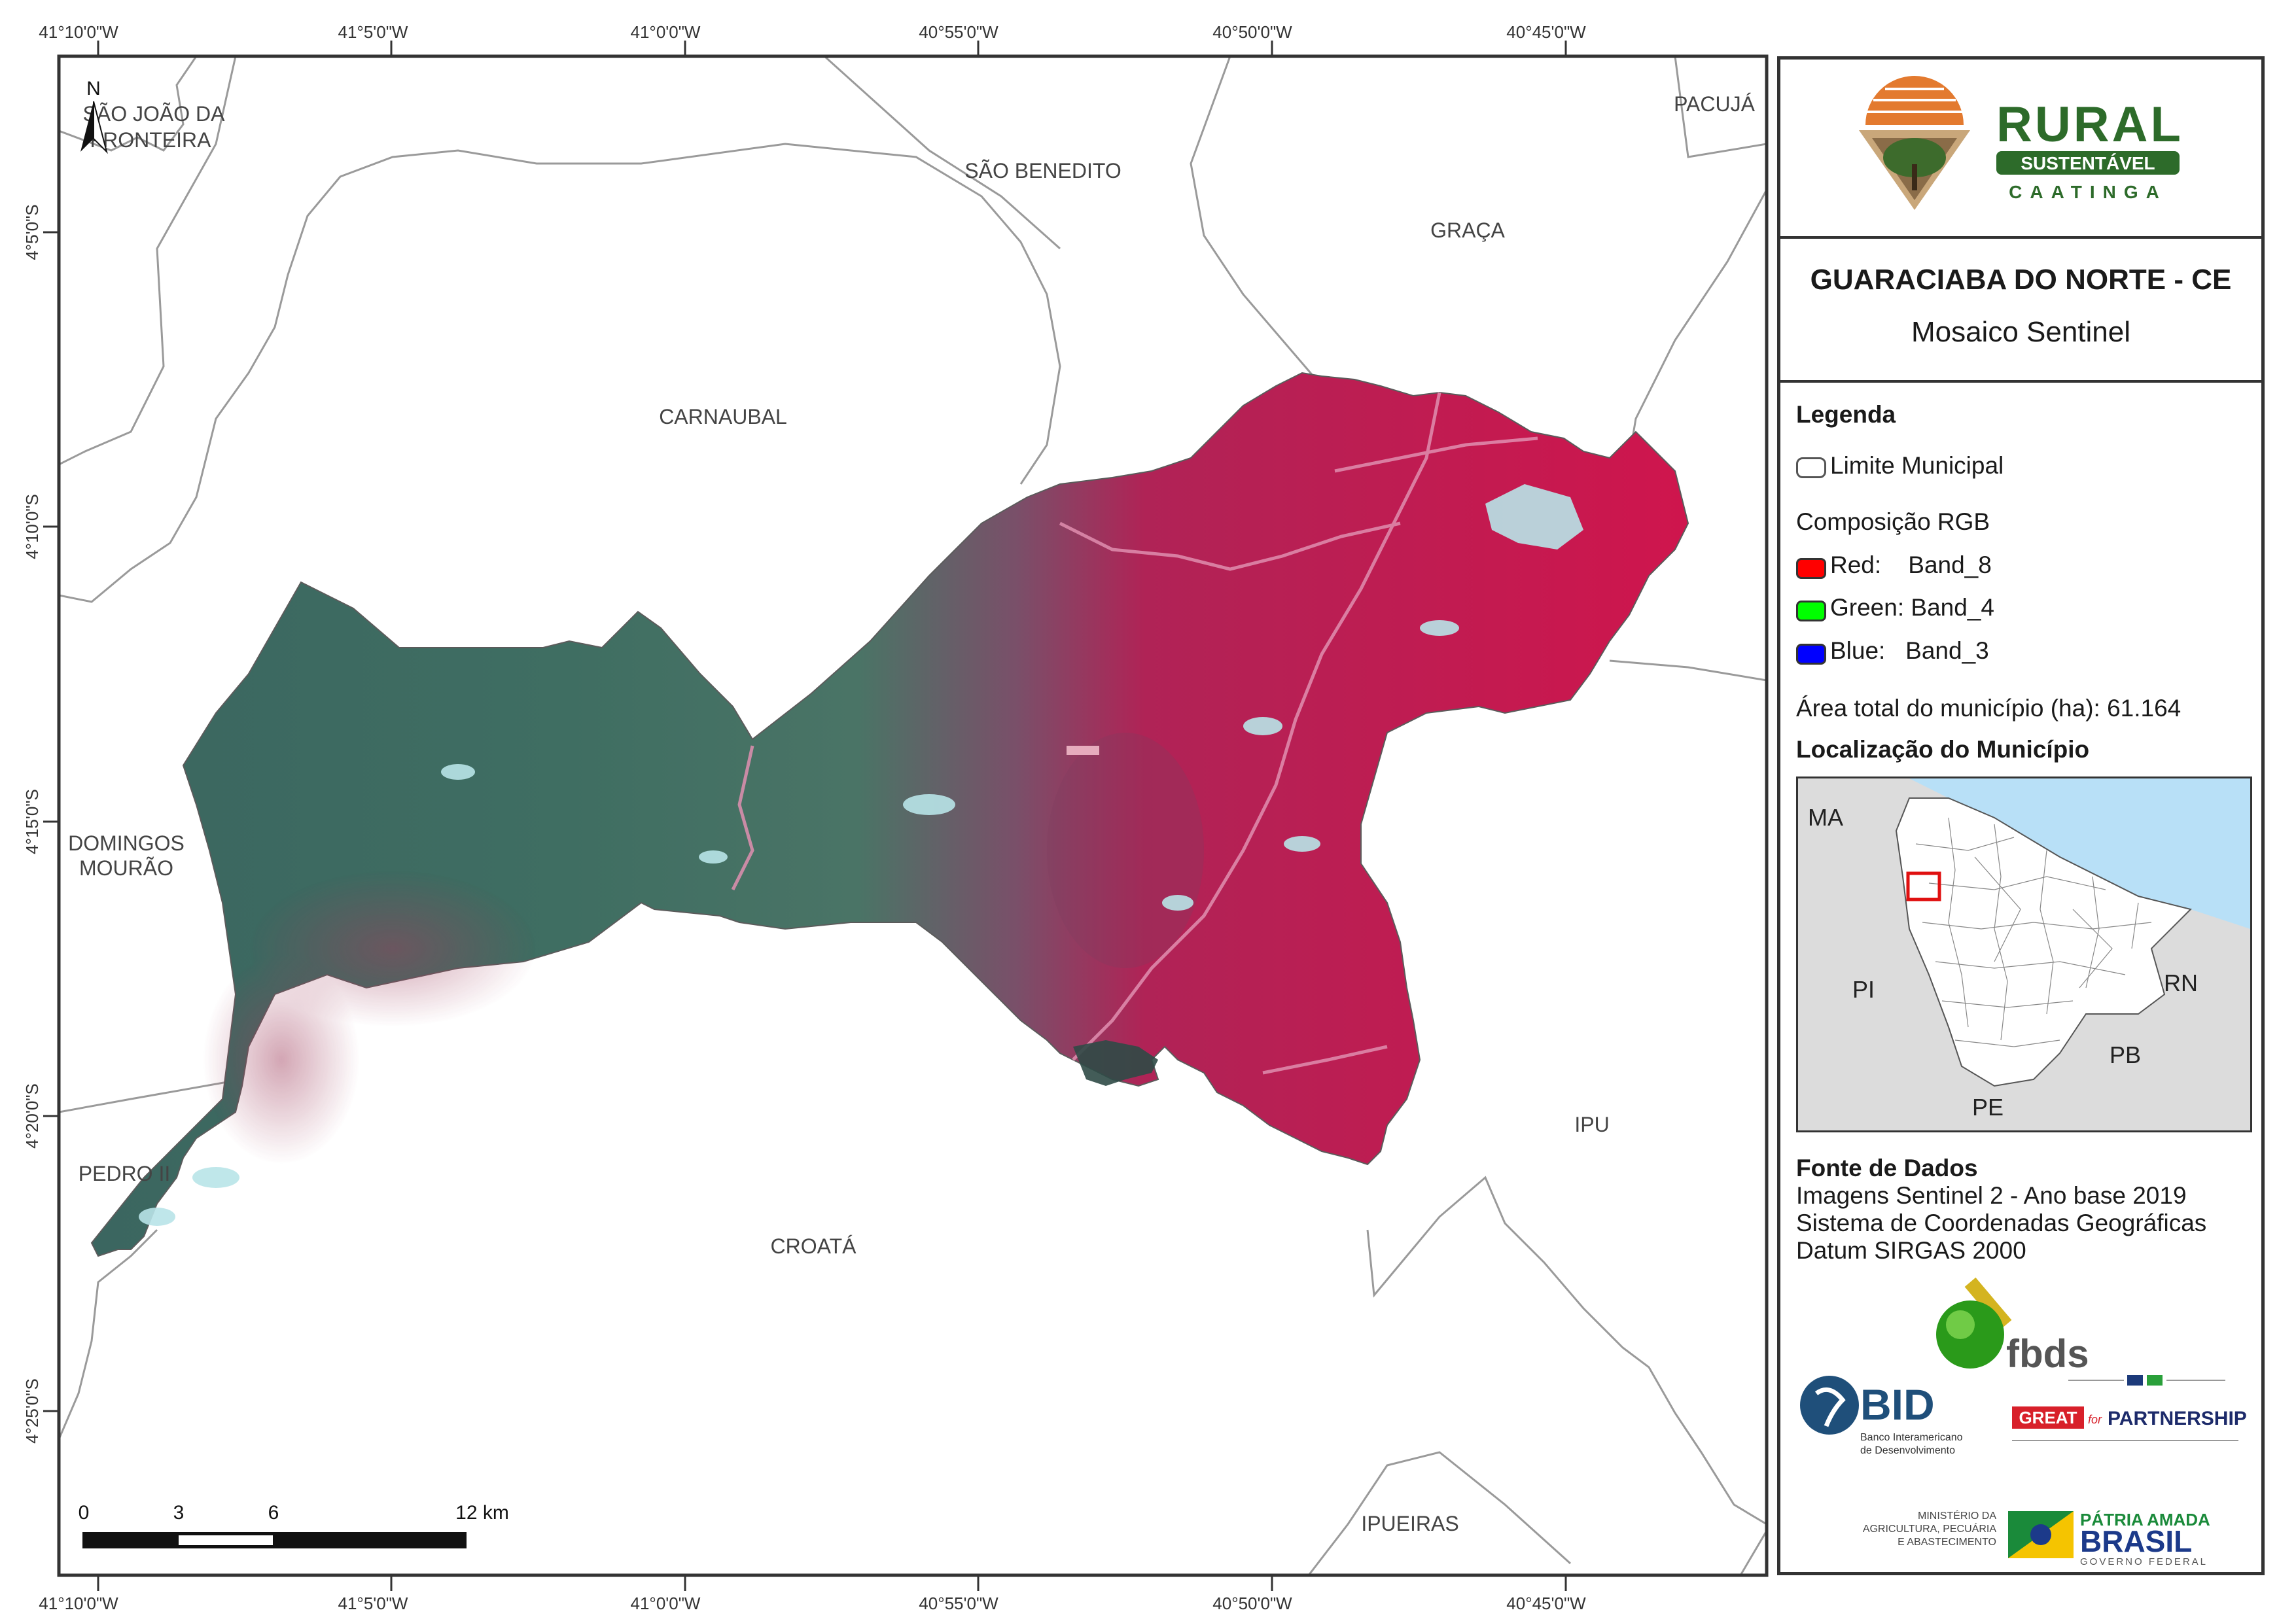  I want to click on bid-word: BID, so click(1898, 1405).